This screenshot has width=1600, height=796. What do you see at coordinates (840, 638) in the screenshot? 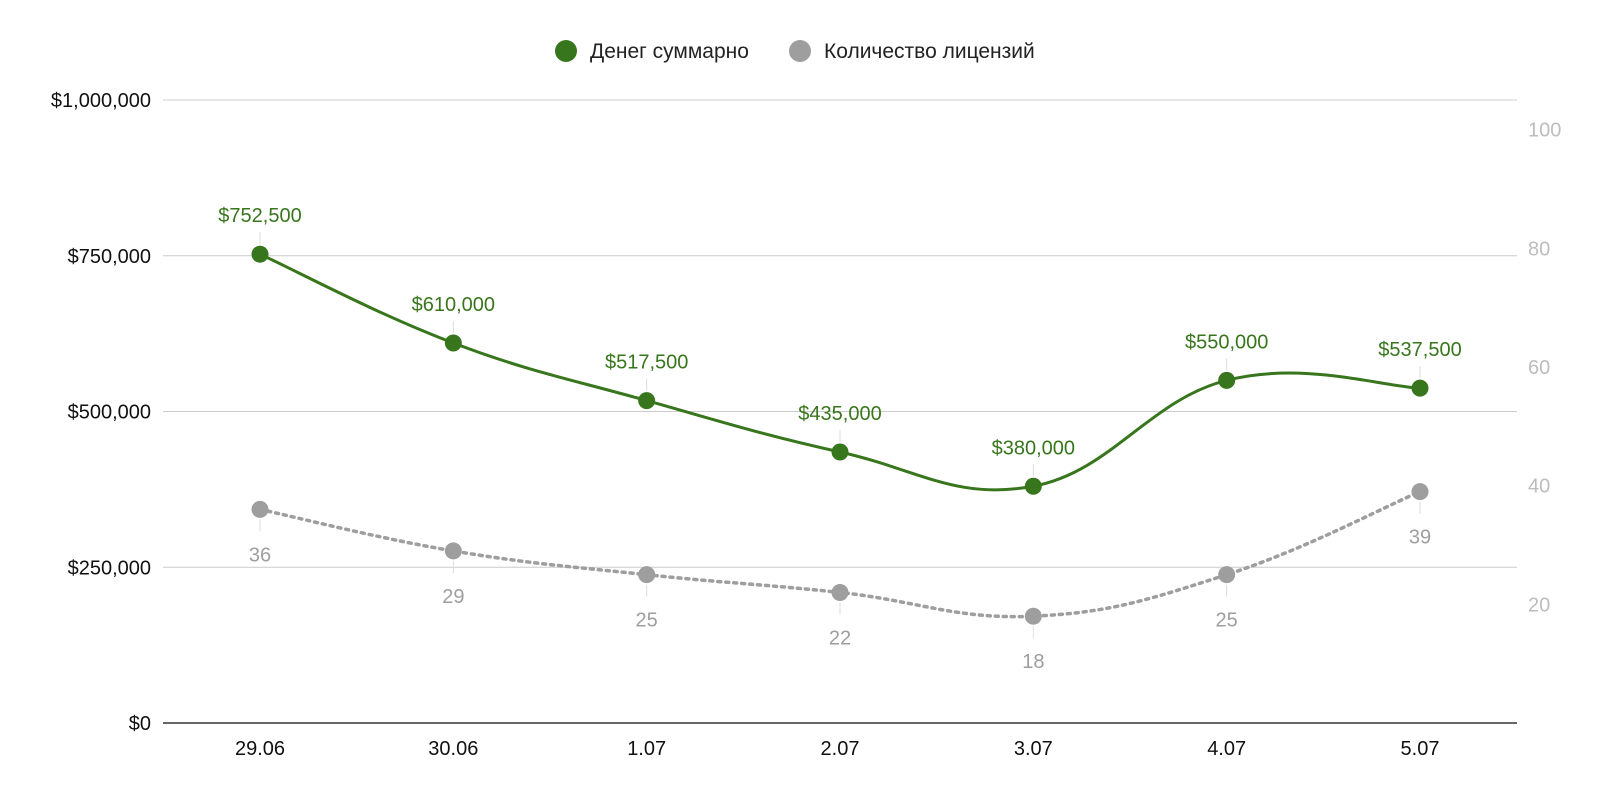
I see `data-label: 22` at bounding box center [840, 638].